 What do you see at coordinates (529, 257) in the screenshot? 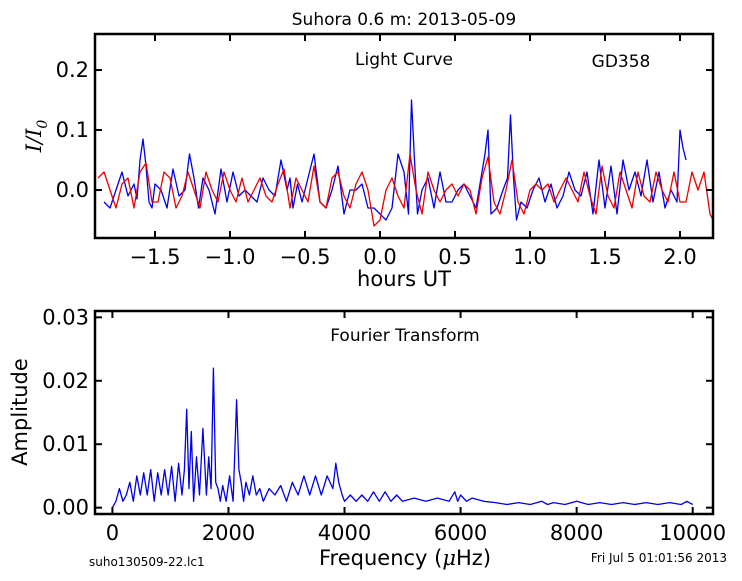
I see `light-curve-x-tick-label: 1.0` at bounding box center [529, 257].